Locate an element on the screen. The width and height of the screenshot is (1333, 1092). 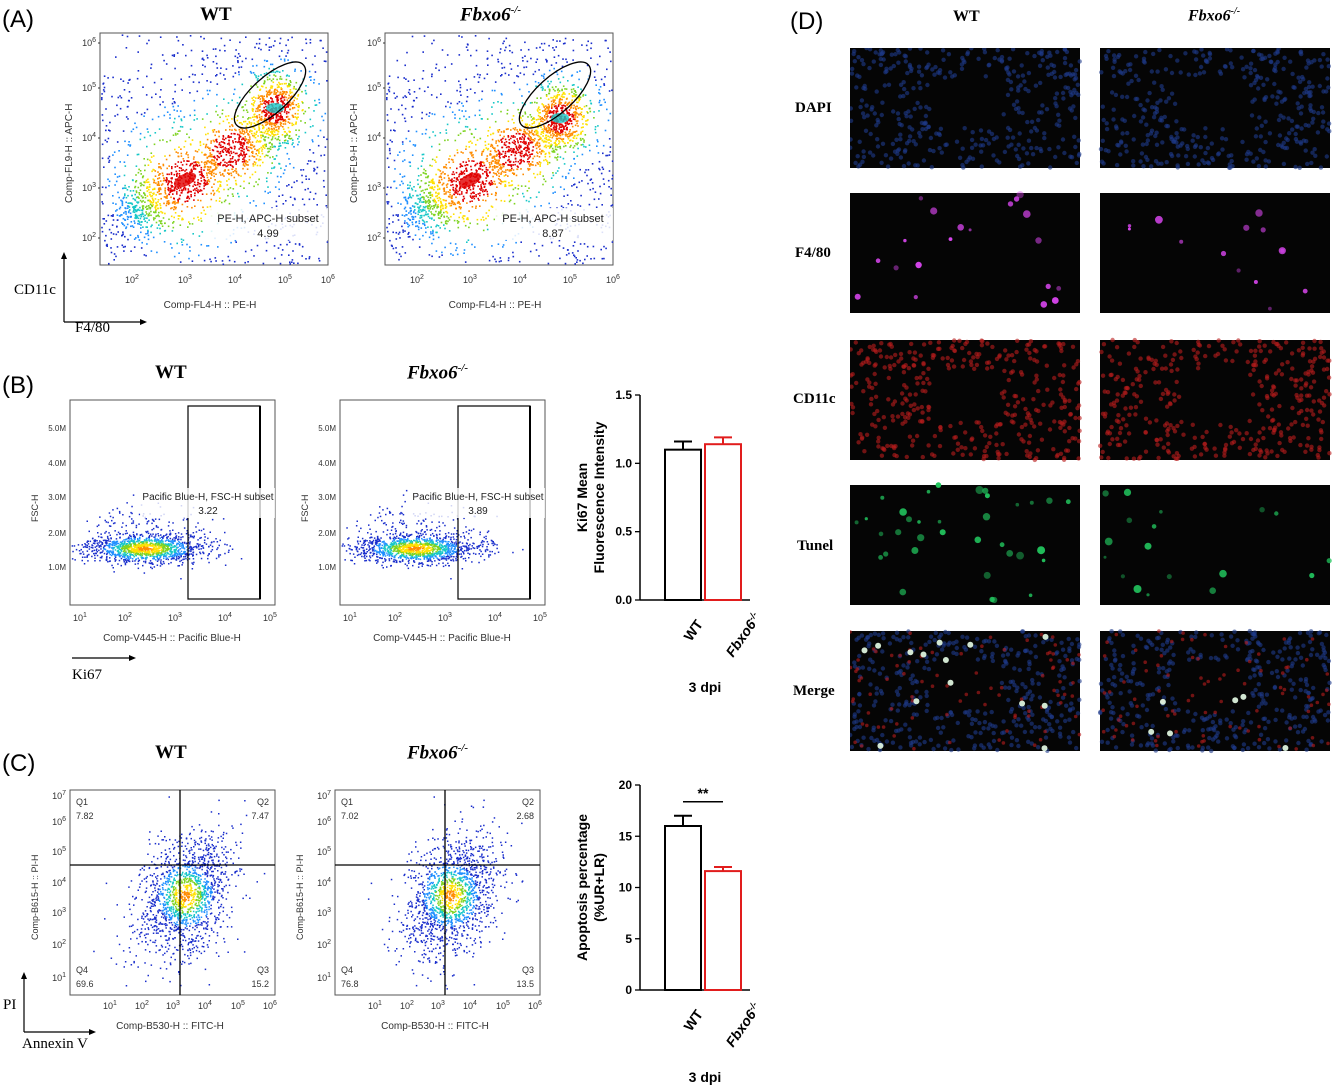
tick-label: 102 is located at coordinates (89, 237).